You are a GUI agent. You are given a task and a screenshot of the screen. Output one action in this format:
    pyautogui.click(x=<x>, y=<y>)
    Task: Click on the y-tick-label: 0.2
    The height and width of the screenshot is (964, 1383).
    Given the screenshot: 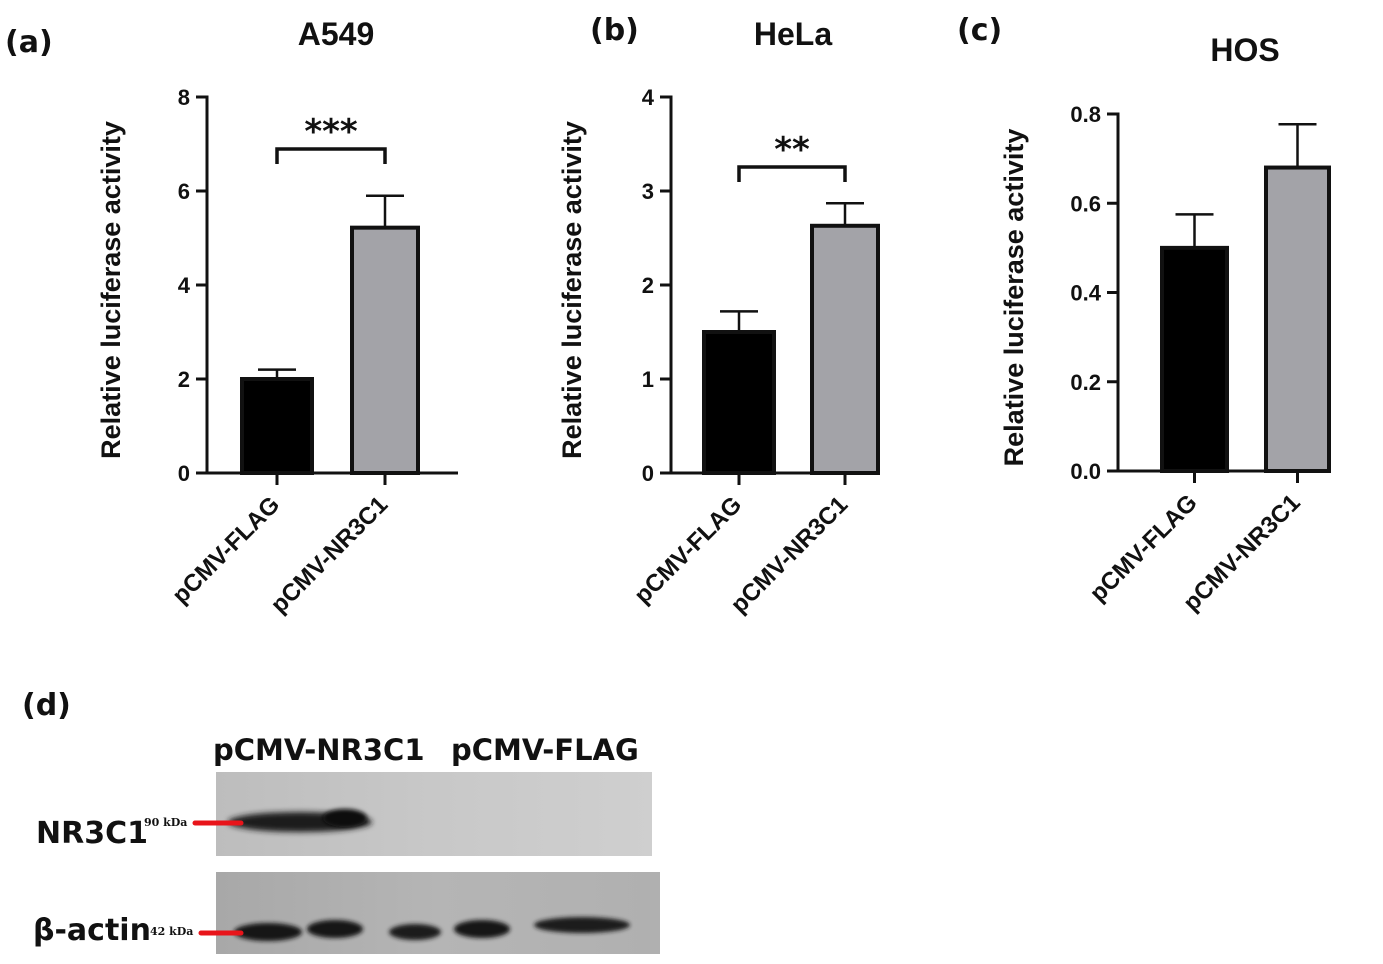 What is the action you would take?
    pyautogui.click(x=1085, y=382)
    